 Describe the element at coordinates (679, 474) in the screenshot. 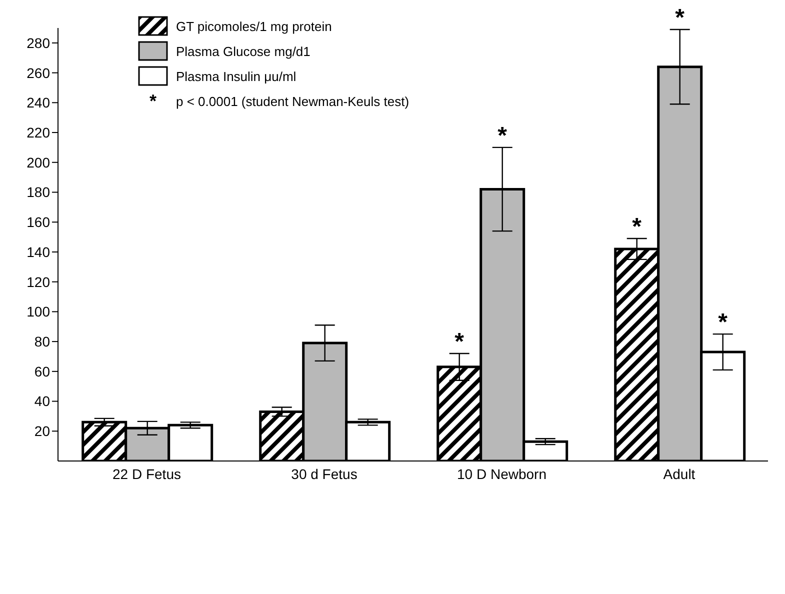

I see `x-tick-label: Adult` at that location.